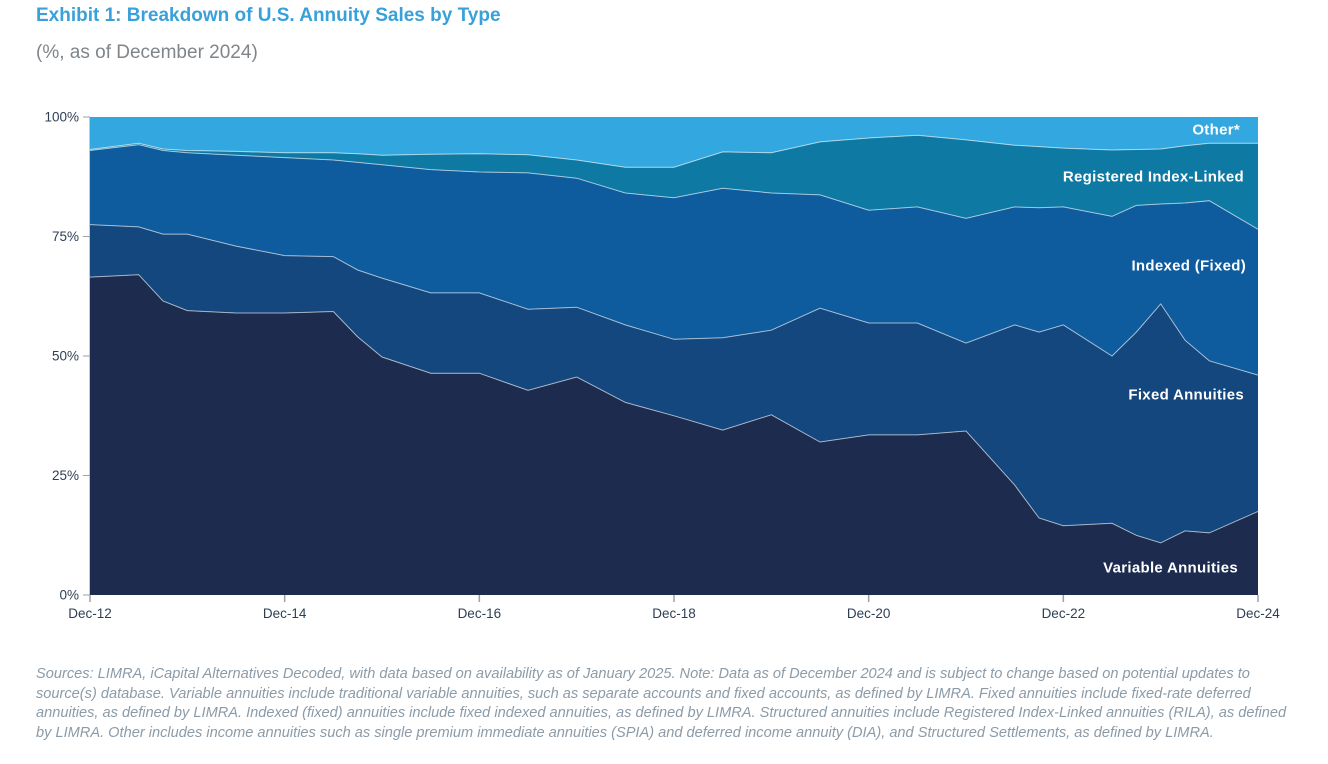 The image size is (1328, 764). I want to click on x-tick-label: Dec-20, so click(869, 613).